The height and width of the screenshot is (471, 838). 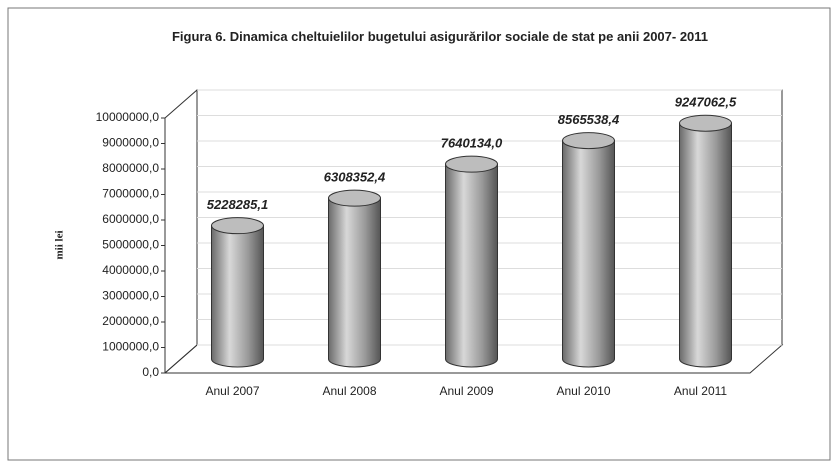 What do you see at coordinates (150, 372) in the screenshot?
I see `y-tick-label: 0,0` at bounding box center [150, 372].